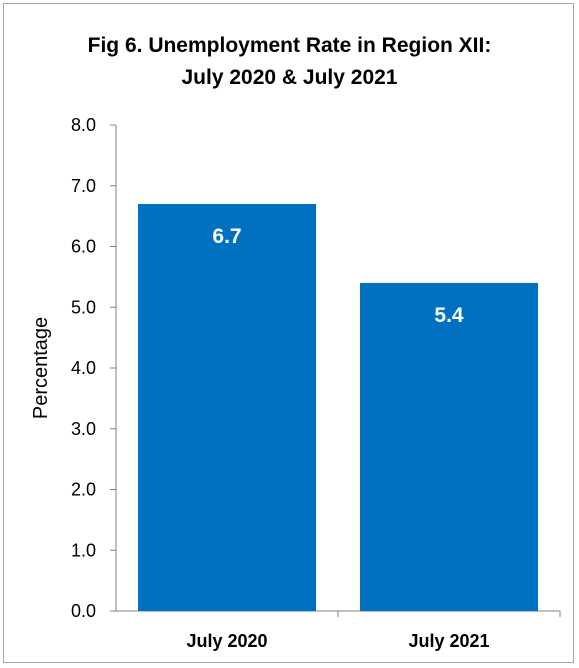 This screenshot has height=668, width=579. Describe the element at coordinates (83, 490) in the screenshot. I see `y-tick-label: 2.0` at that location.